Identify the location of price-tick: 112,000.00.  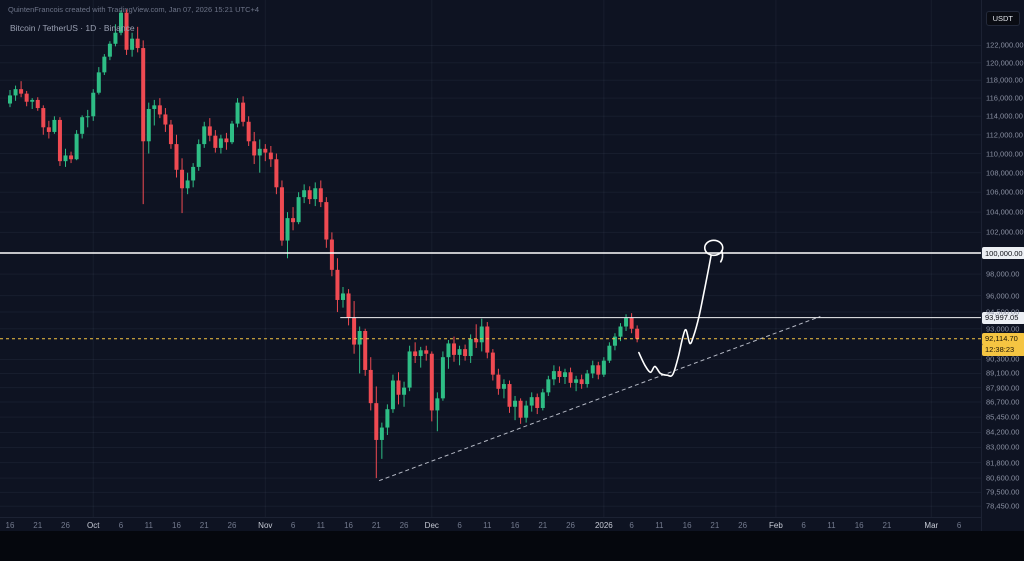
(1004, 135).